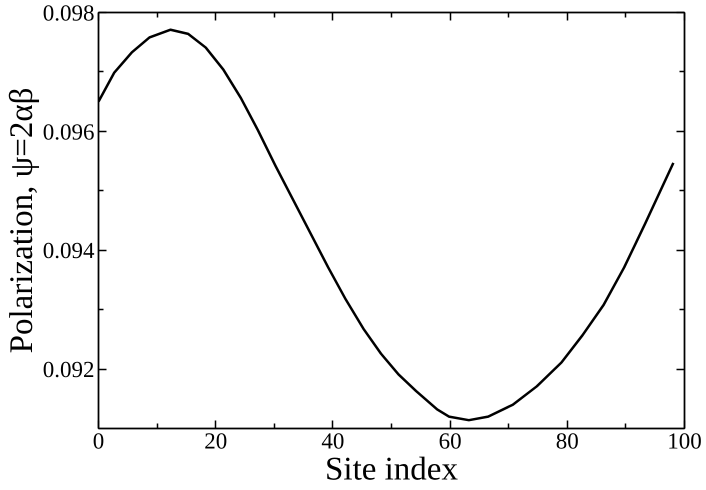  What do you see at coordinates (68, 131) in the screenshot?
I see `y-tick-label: 0.096` at bounding box center [68, 131].